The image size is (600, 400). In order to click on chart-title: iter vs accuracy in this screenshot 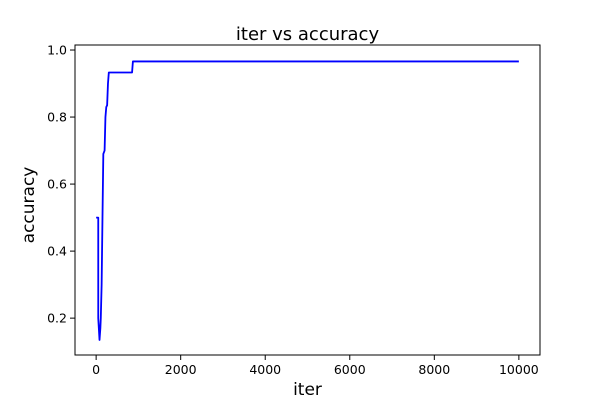, I will do `click(308, 34)`.